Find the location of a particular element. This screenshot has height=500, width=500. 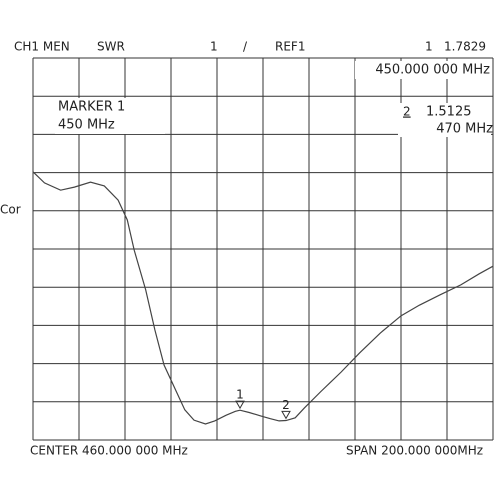

marker-2-frequency: 470 MHz is located at coordinates (464, 129).